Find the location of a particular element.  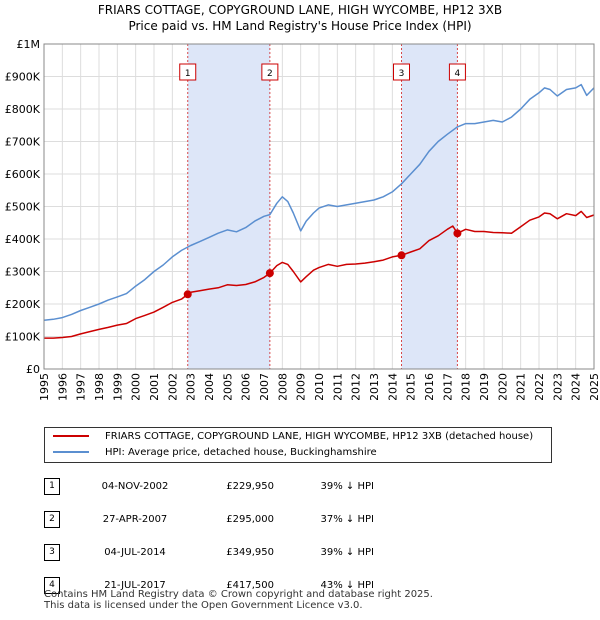

x-tick-label: 2008 is located at coordinates (282, 386).